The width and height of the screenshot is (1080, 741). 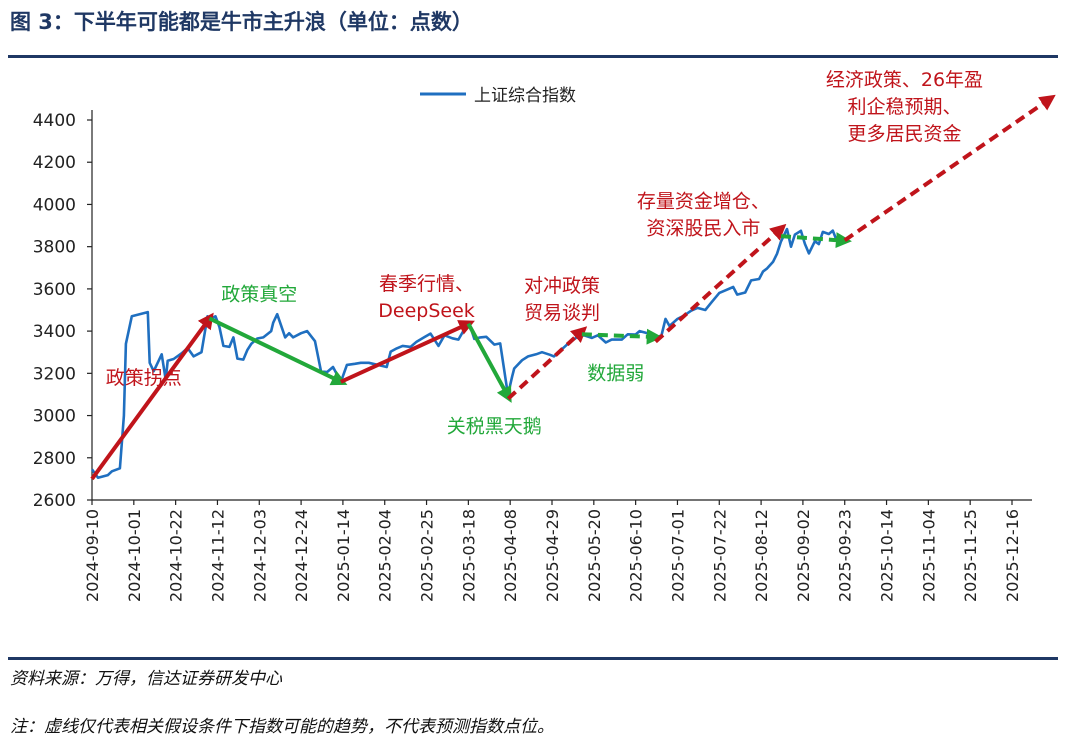 I want to click on legend: 上证综合指数, so click(x=498, y=96).